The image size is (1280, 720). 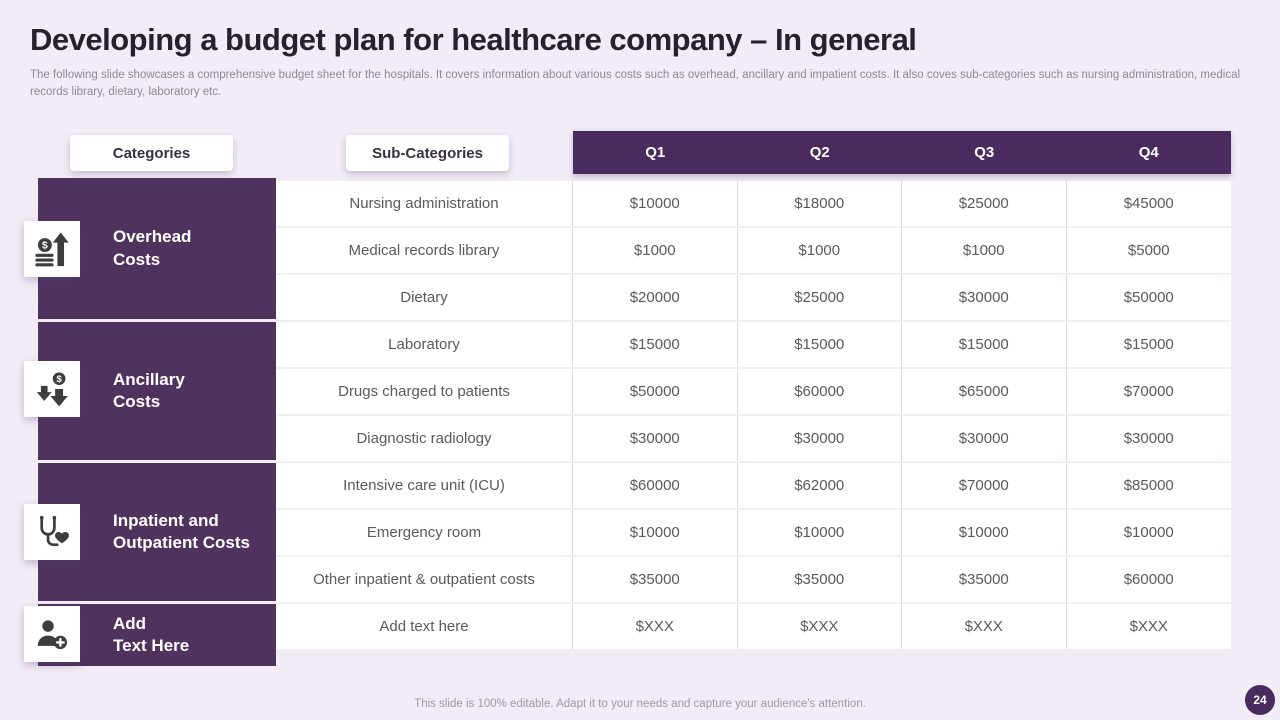 I want to click on category-label: Inpatient and Outpatient Costs, so click(x=181, y=532).